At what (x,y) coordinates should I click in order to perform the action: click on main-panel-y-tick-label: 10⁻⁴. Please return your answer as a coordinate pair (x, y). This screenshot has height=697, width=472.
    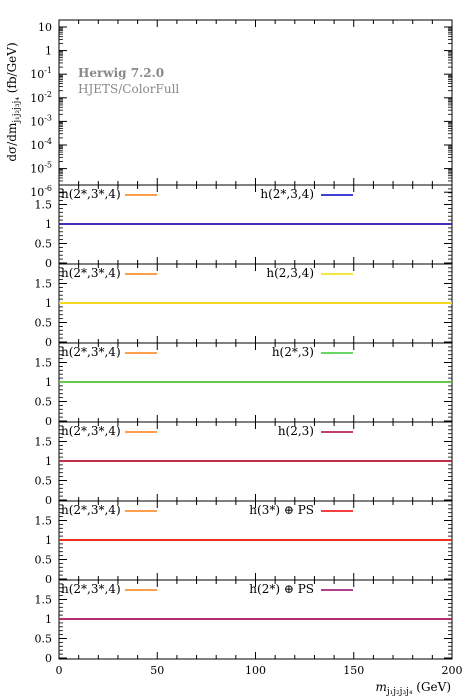
    Looking at the image, I should click on (41, 144).